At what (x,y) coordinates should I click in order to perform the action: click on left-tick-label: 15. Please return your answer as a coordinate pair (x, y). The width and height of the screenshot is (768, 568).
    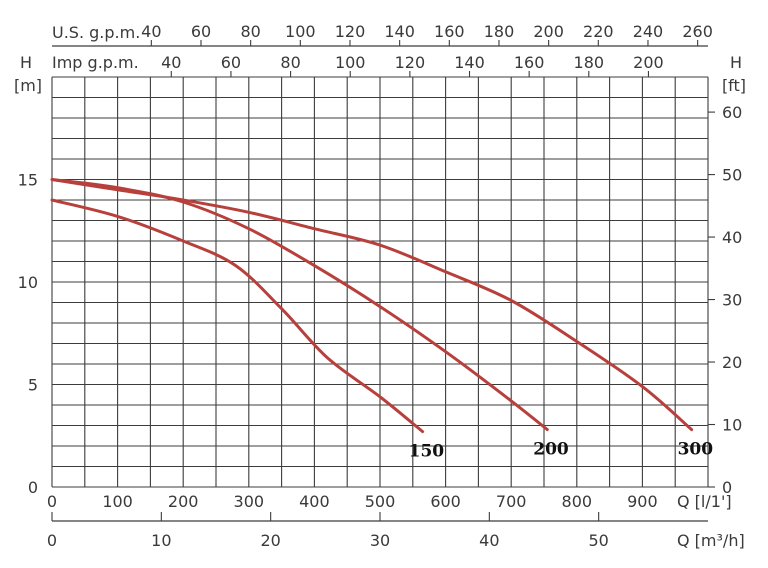
    Looking at the image, I should click on (28, 180).